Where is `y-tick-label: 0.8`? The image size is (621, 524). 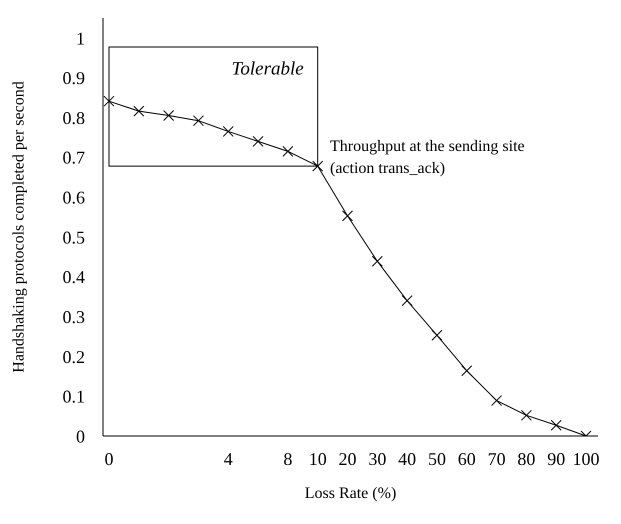 y-tick-label: 0.8 is located at coordinates (73, 118).